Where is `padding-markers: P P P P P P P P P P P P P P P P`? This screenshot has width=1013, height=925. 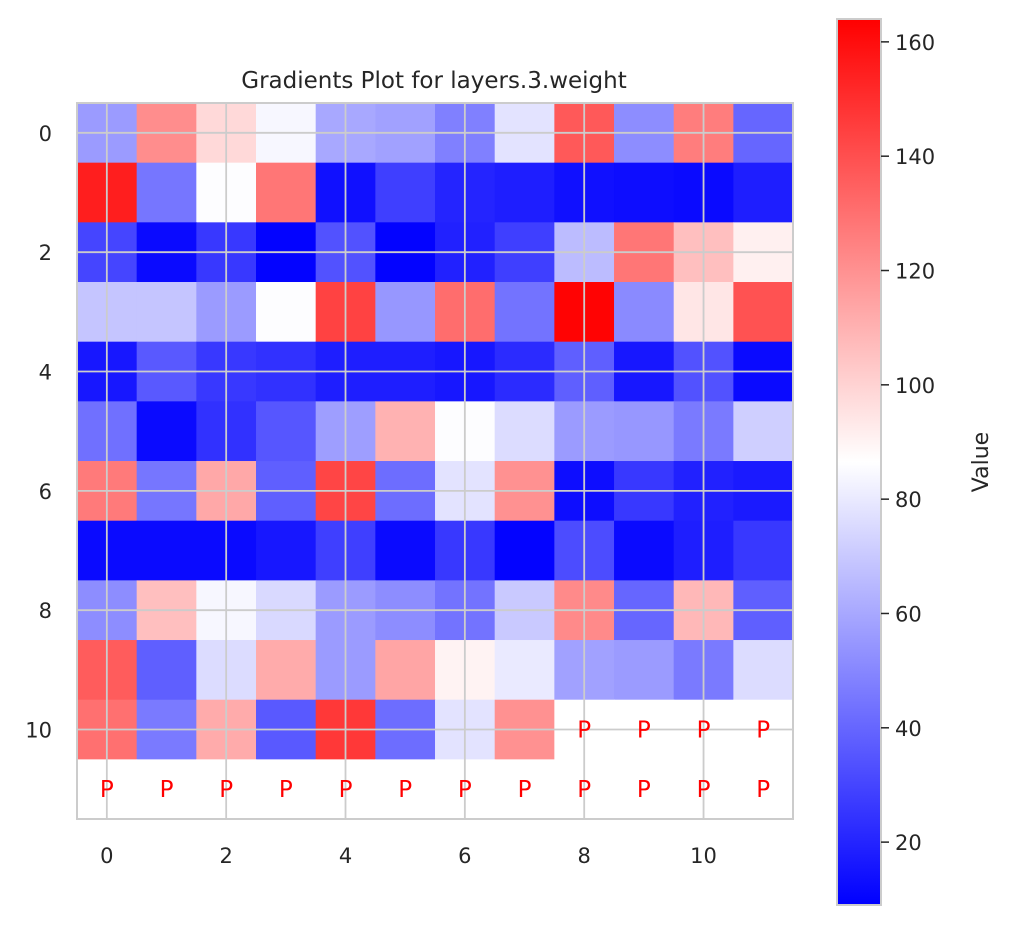
padding-markers: P P P P P P P P P P P P P P P P is located at coordinates (435, 761).